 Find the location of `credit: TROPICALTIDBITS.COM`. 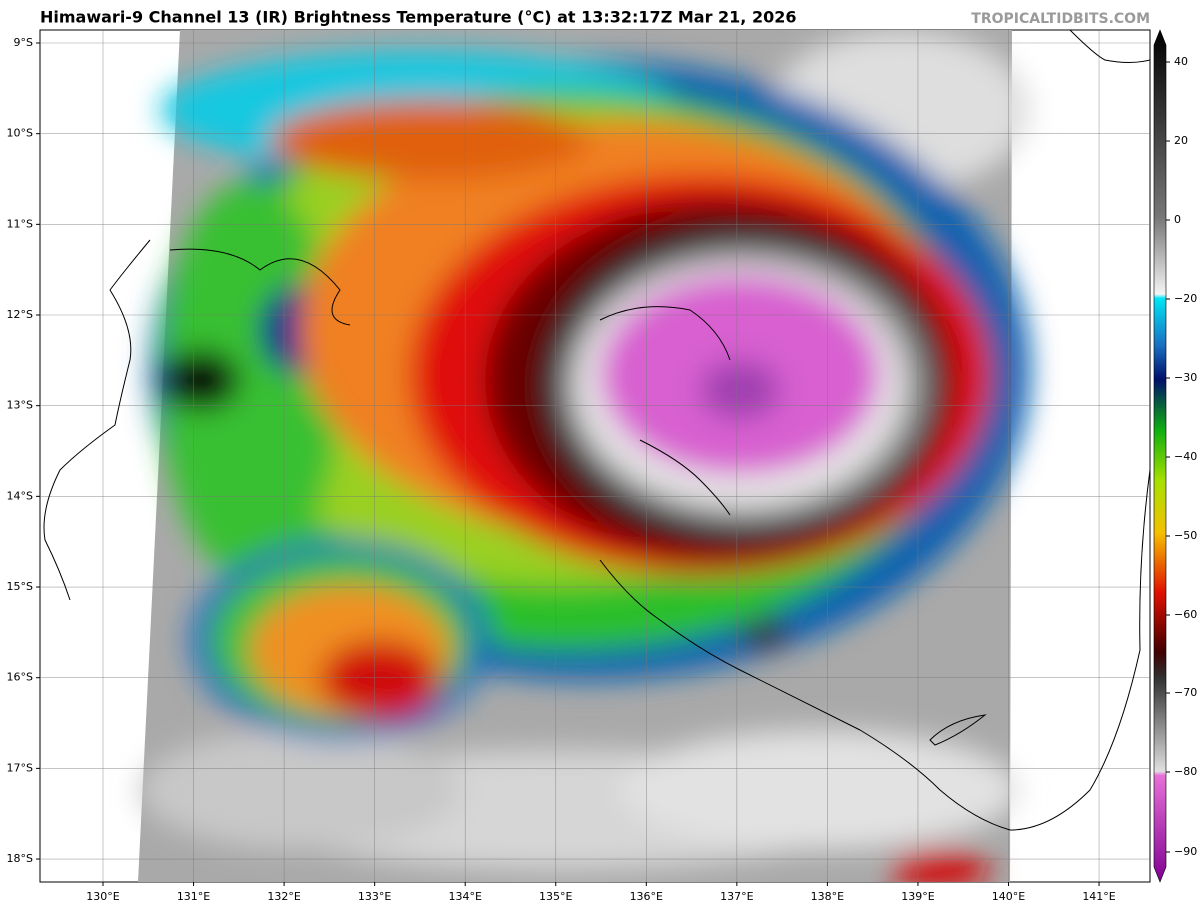

credit: TROPICALTIDBITS.COM is located at coordinates (1060, 19).